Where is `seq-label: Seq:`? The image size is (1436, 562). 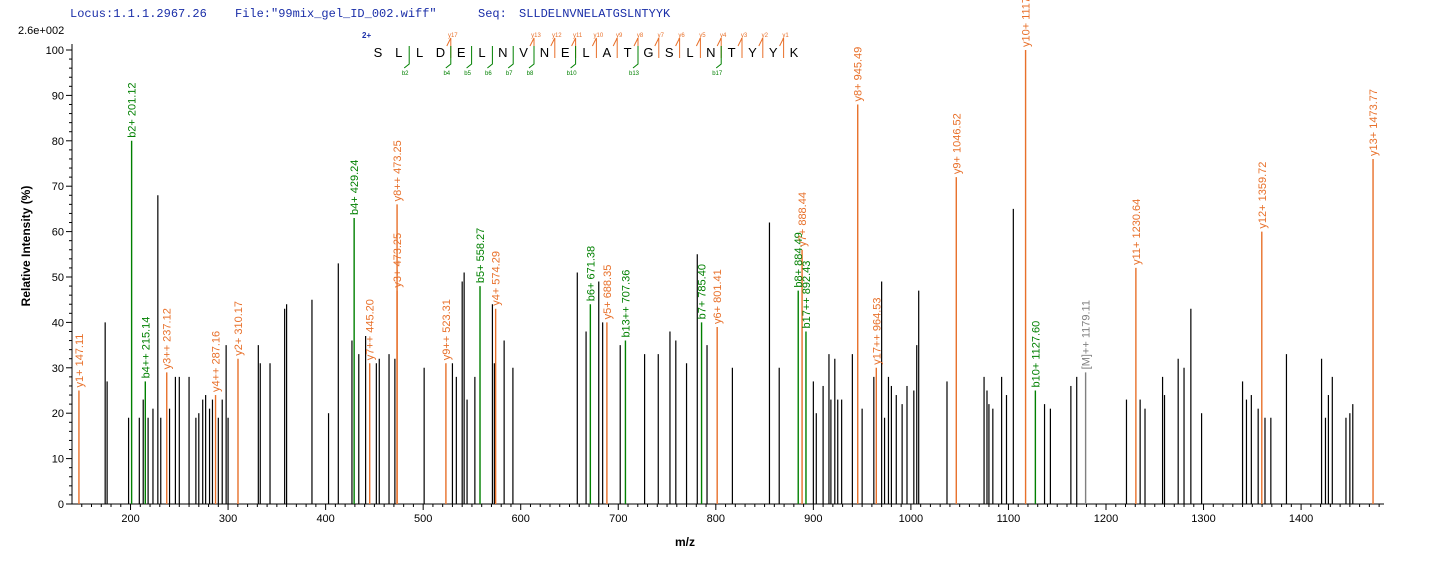 seq-label: Seq: is located at coordinates (492, 14).